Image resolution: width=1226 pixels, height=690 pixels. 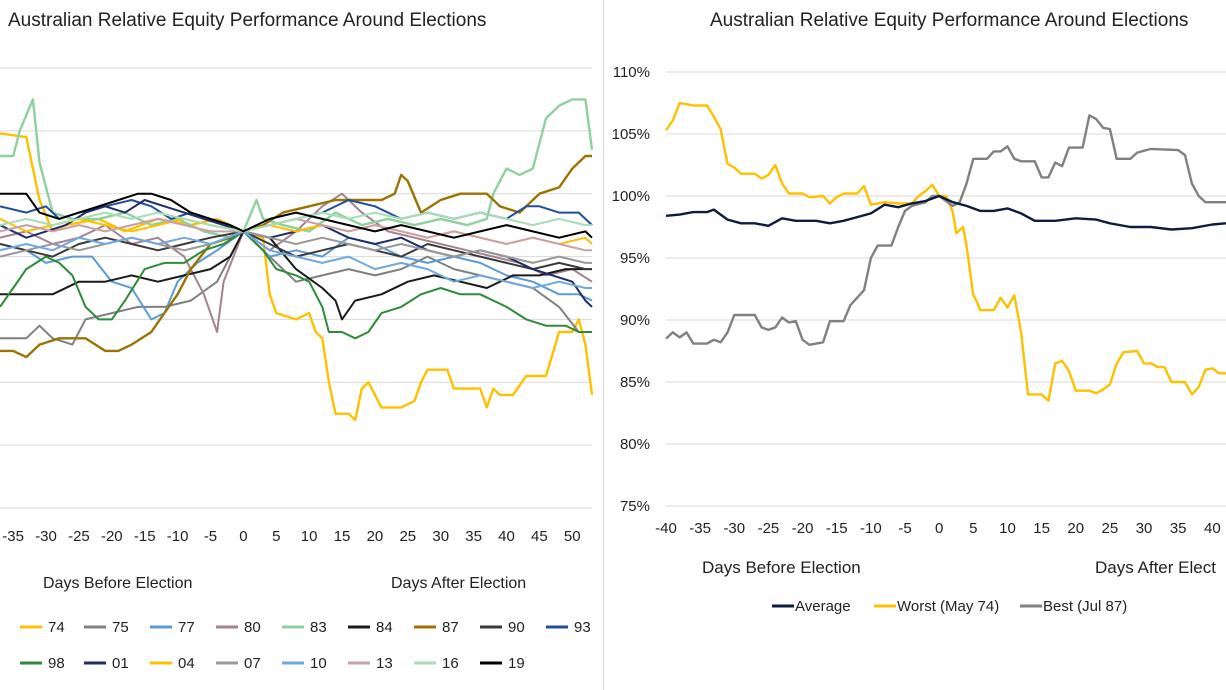 What do you see at coordinates (56, 663) in the screenshot?
I see `legend-label-98: 98` at bounding box center [56, 663].